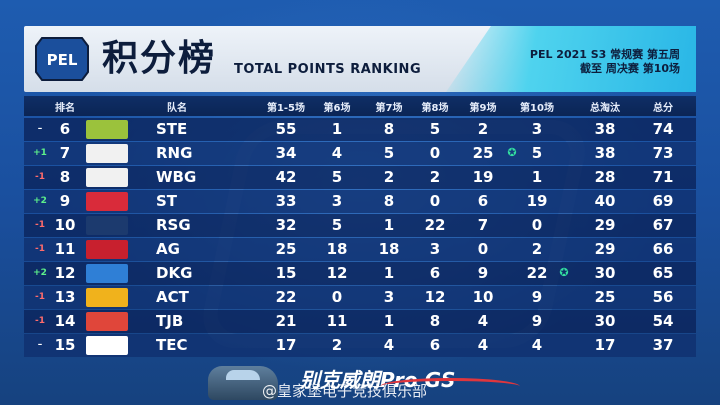  Describe the element at coordinates (483, 108) in the screenshot. I see `col-game-9: 第9场` at that location.